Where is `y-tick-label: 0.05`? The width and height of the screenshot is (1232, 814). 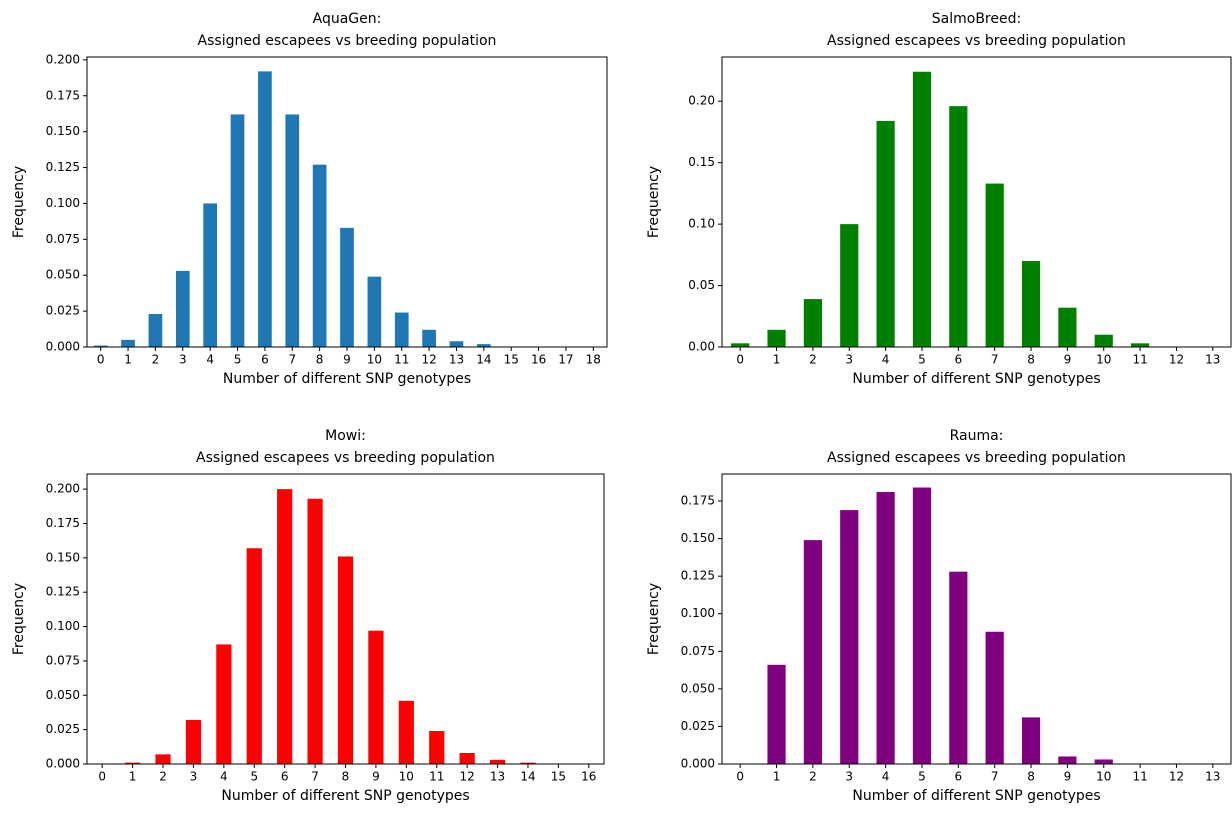
y-tick-label: 0.05 is located at coordinates (701, 285).